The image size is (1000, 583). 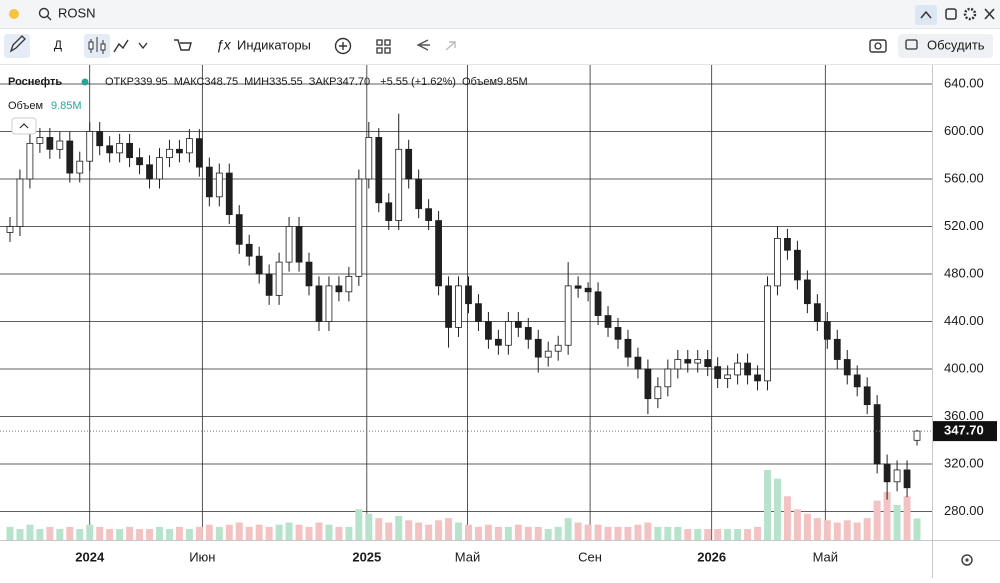 What do you see at coordinates (970, 14) in the screenshot?
I see `settings-button` at bounding box center [970, 14].